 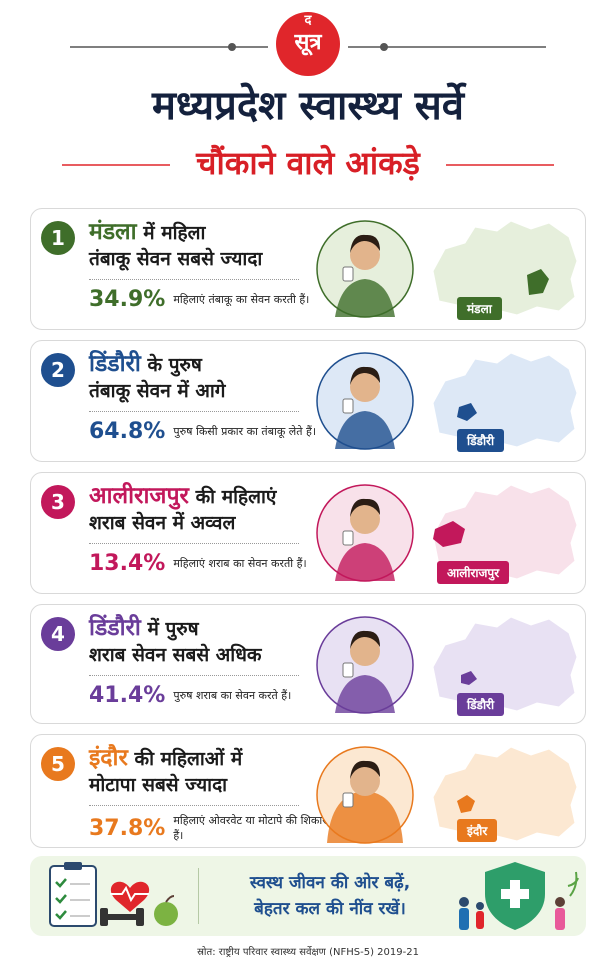 What do you see at coordinates (308, 106) in the screenshot?
I see `title: मध्यप्रदेश स्वास्थ्य सर्वे` at bounding box center [308, 106].